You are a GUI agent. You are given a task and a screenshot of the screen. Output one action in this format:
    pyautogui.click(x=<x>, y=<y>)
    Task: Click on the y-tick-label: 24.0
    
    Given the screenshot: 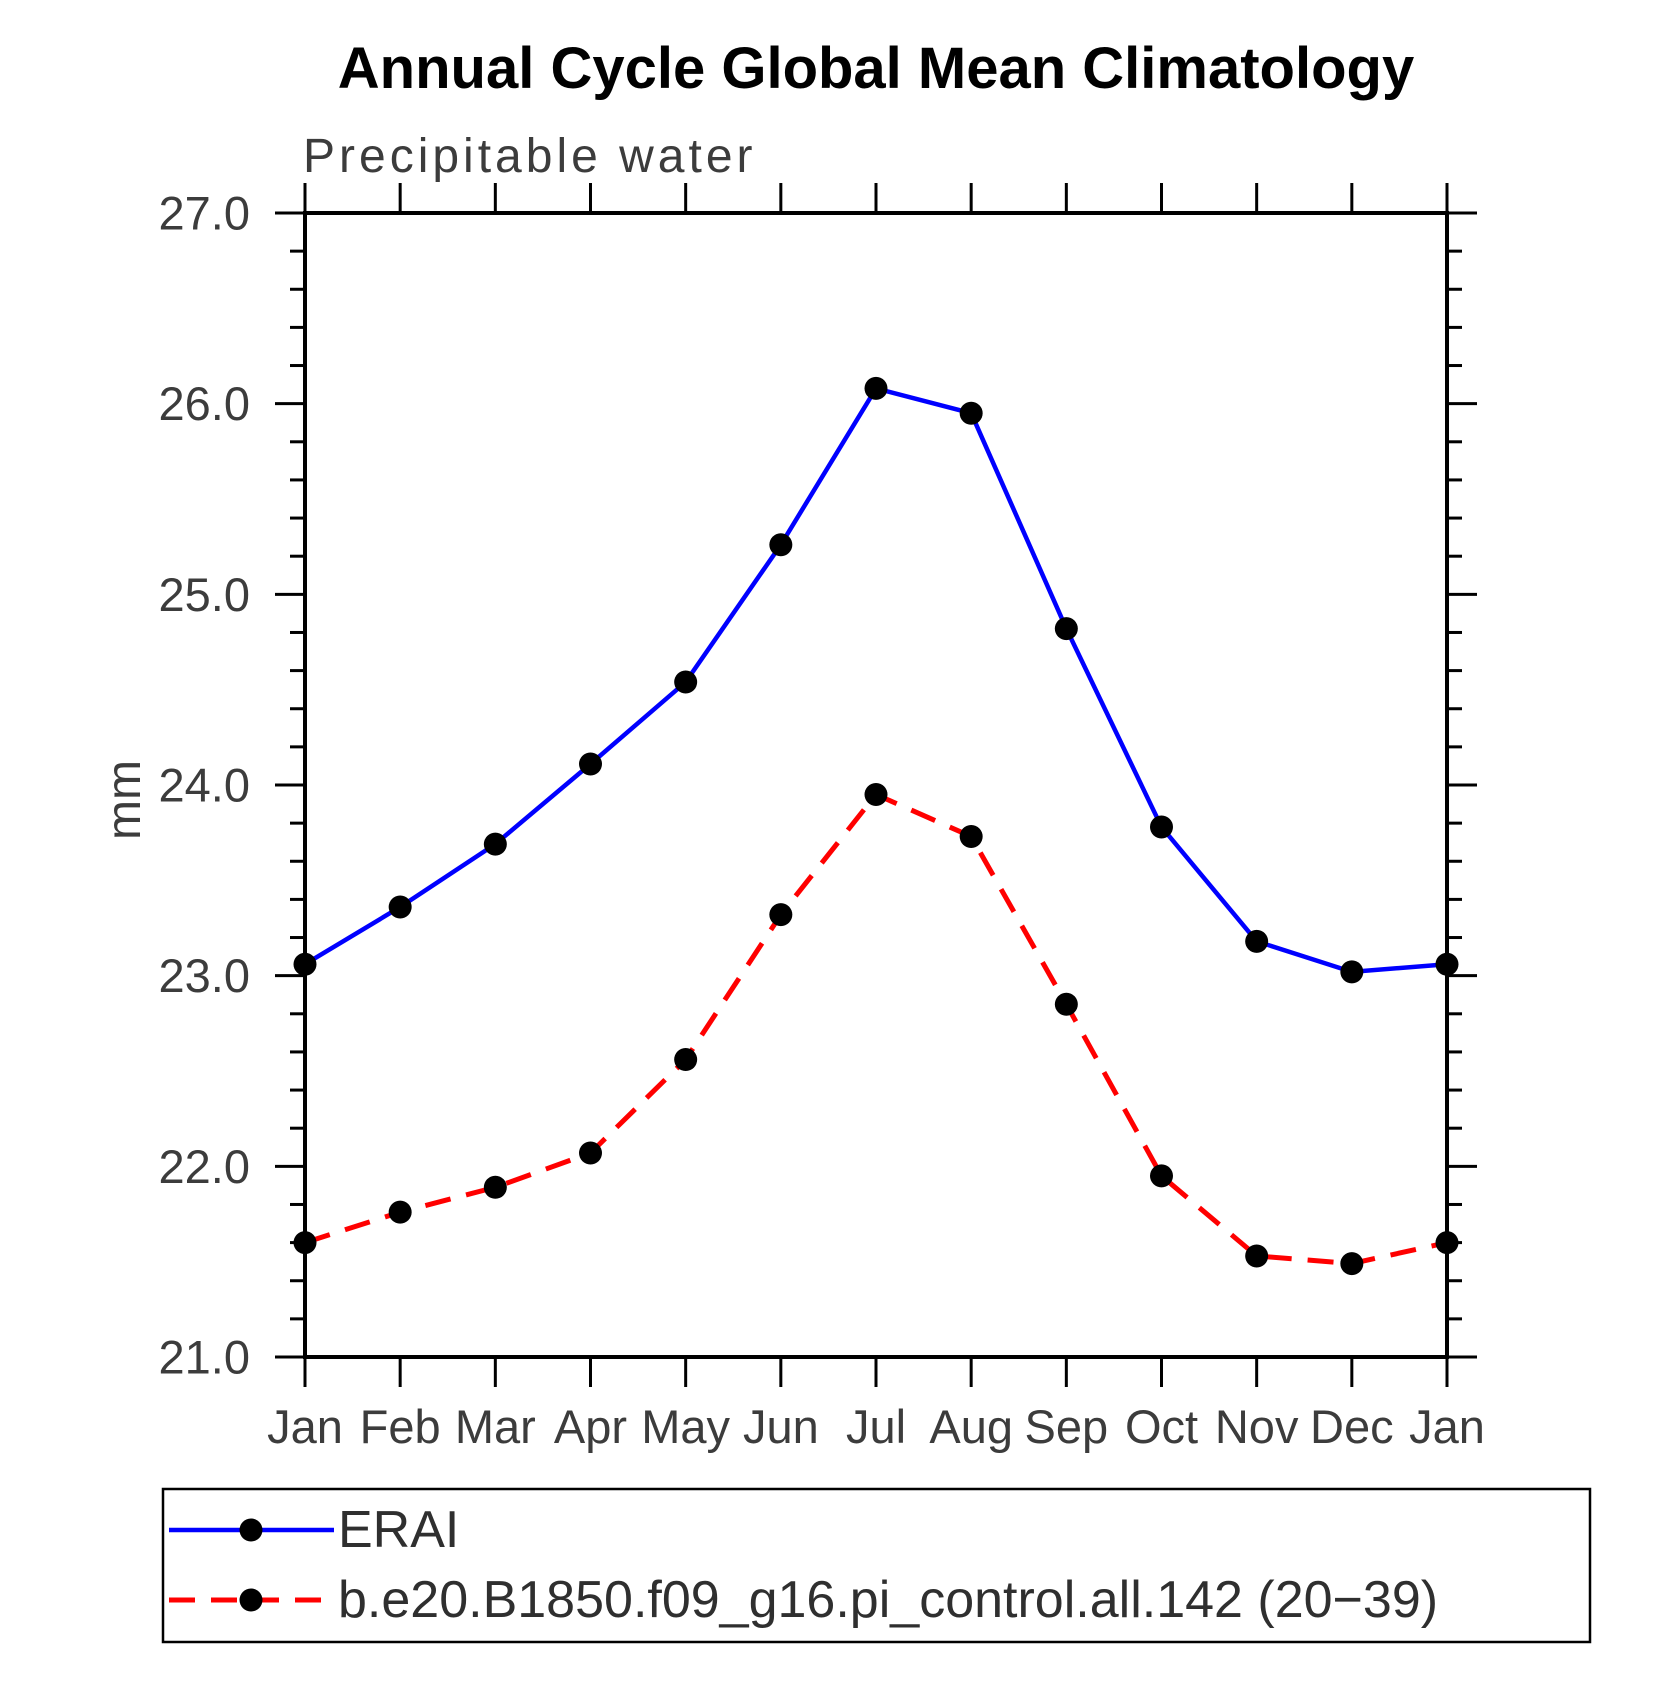 What is the action you would take?
    pyautogui.click(x=204, y=785)
    